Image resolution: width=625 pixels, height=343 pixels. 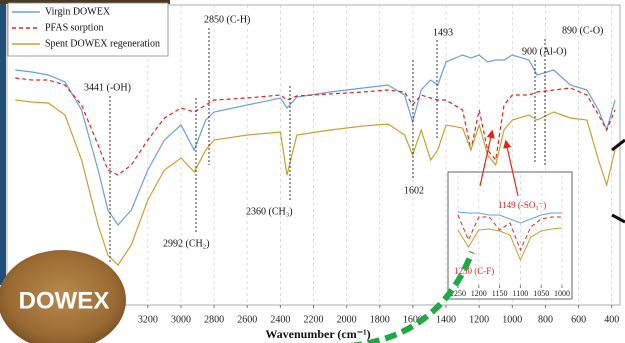 I want to click on x-tick-label: 400, so click(x=611, y=319).